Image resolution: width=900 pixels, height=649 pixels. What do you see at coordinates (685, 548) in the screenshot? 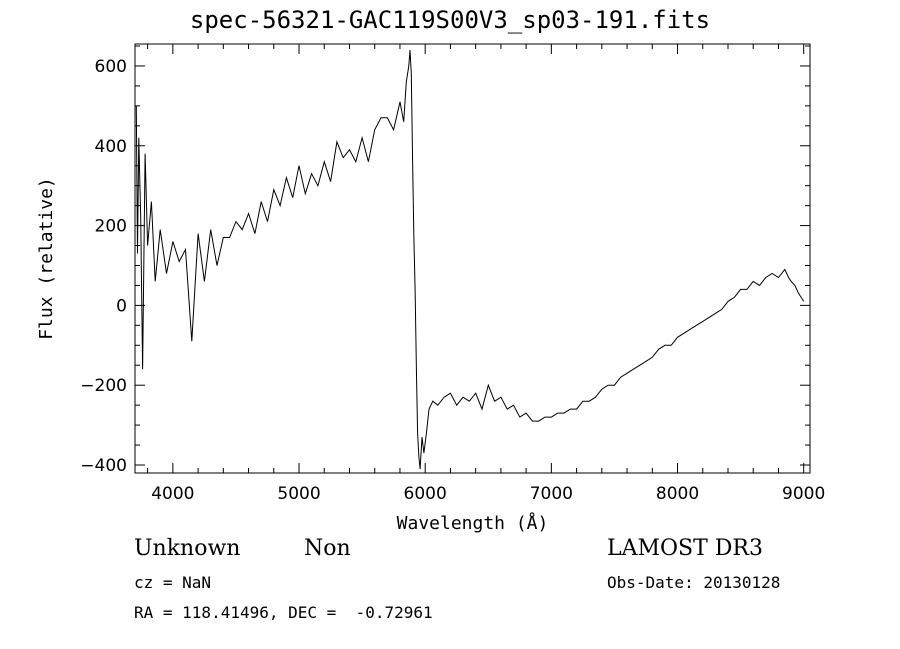
I see `survey-name: LAMOST DR3` at bounding box center [685, 548].